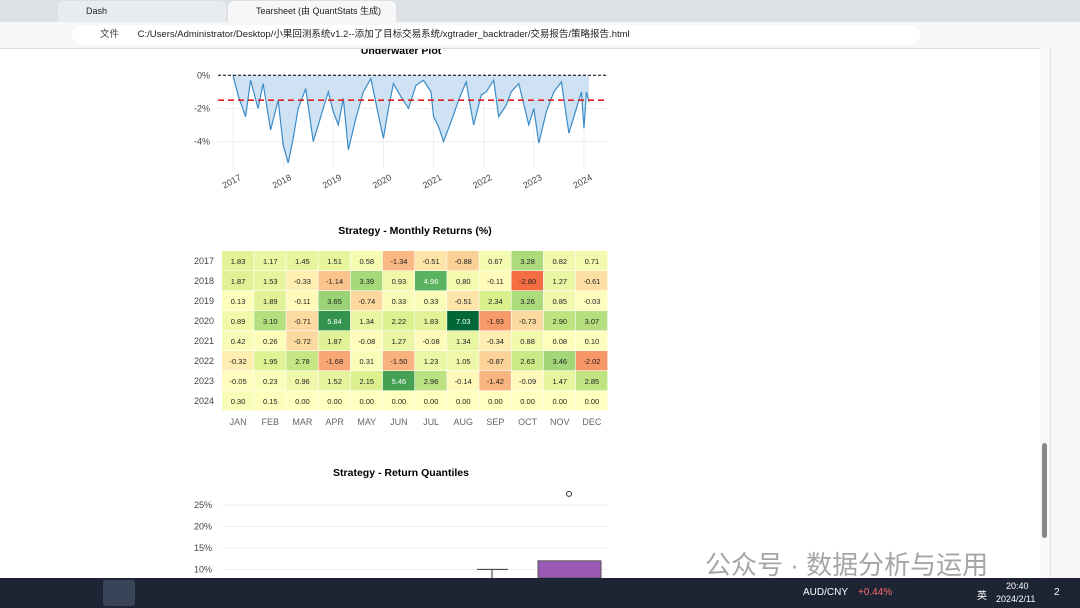 The height and width of the screenshot is (608, 1080). What do you see at coordinates (366, 381) in the screenshot?
I see `cell-label: 2.15` at bounding box center [366, 381].